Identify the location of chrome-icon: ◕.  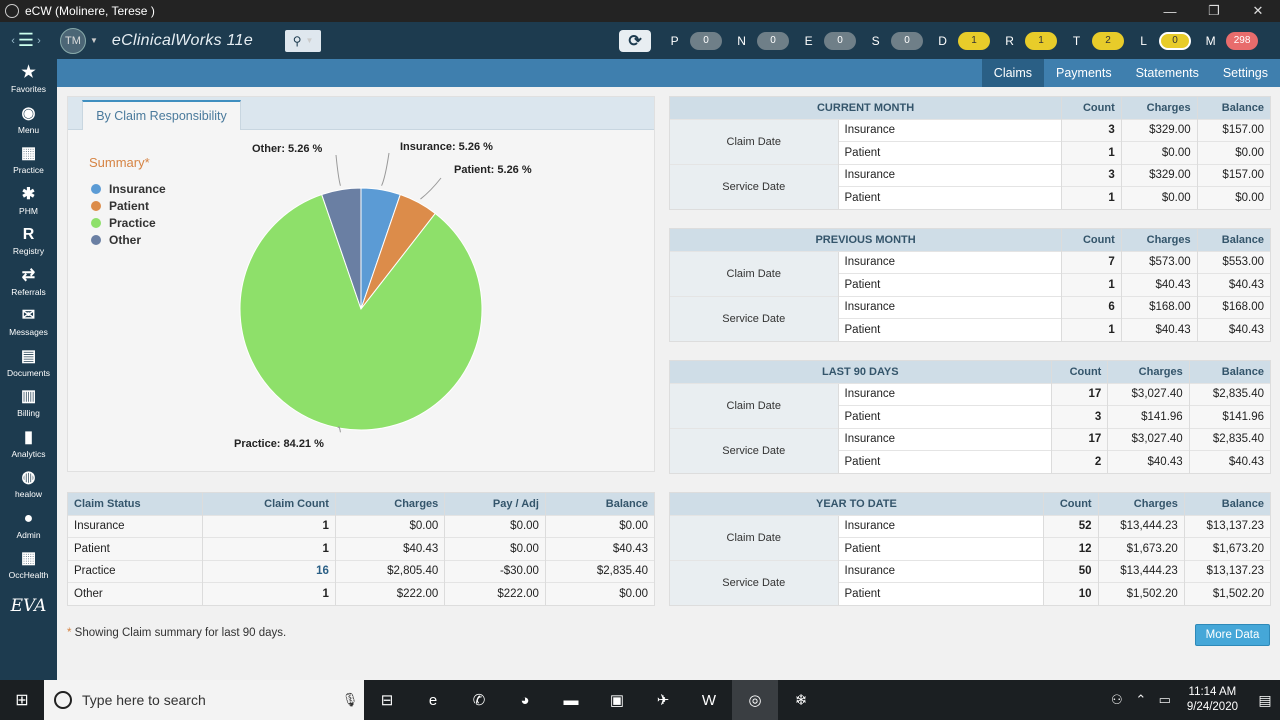
(525, 700).